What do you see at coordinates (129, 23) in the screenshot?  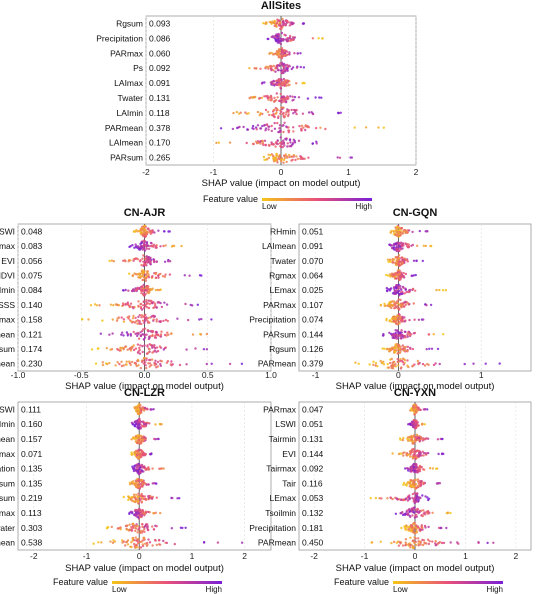 I see `feature-name: Rgsum` at bounding box center [129, 23].